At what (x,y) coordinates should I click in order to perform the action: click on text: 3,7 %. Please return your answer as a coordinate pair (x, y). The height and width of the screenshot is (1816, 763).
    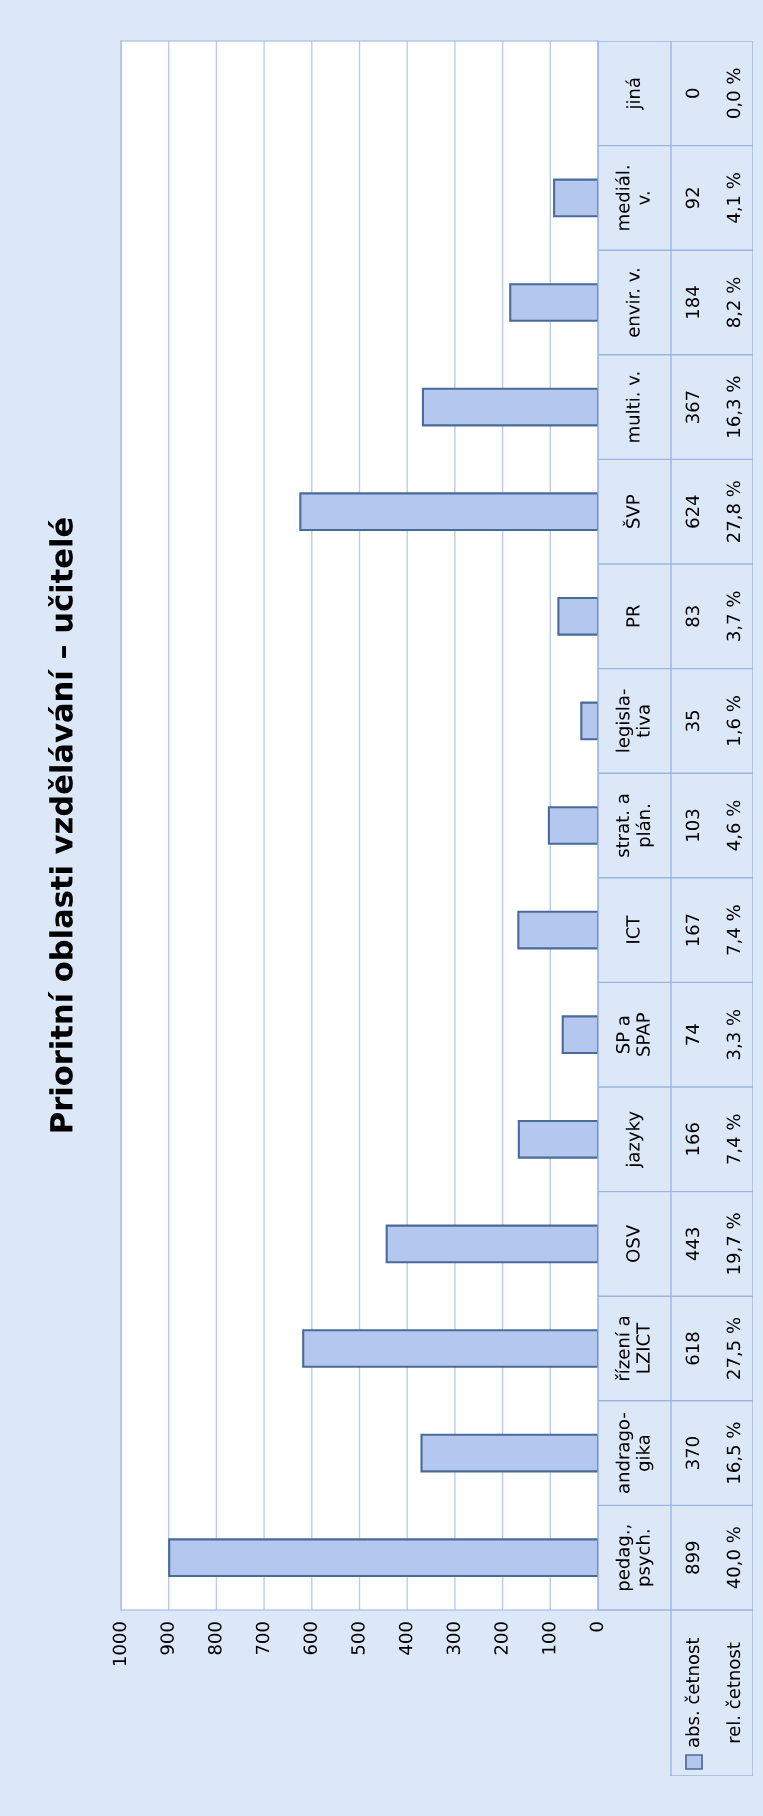
    Looking at the image, I should click on (734, 616).